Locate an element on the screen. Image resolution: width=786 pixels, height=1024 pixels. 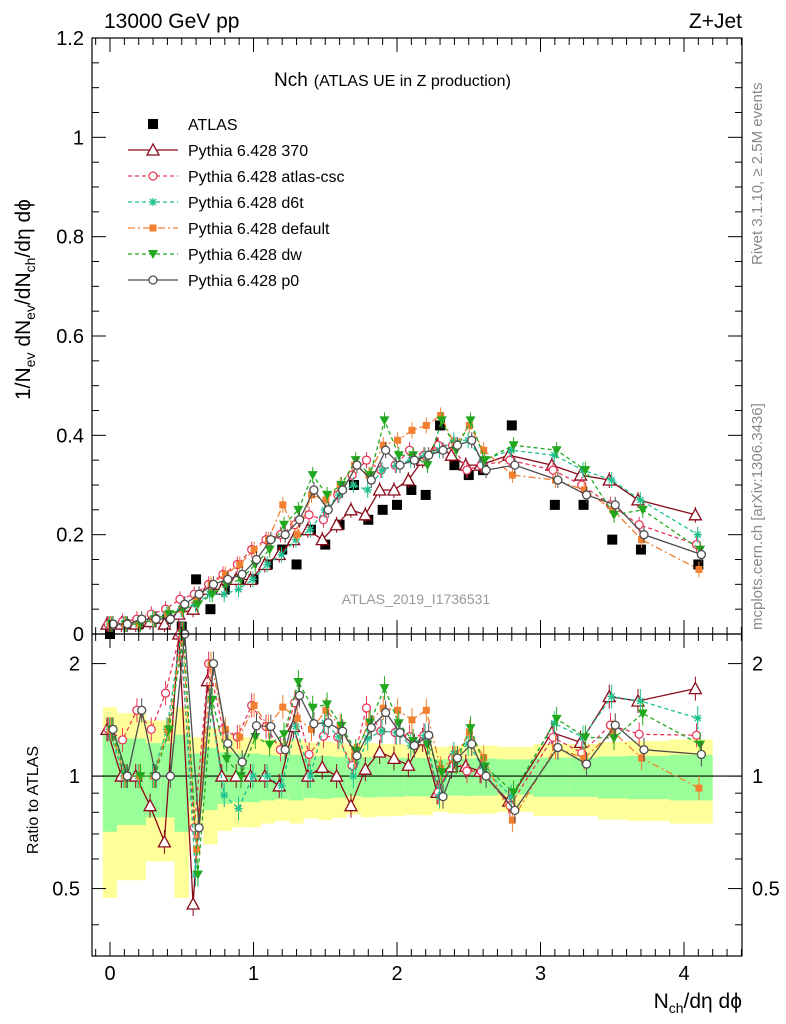
ratio-y-tick-label: 0.5 is located at coordinates (66, 890).